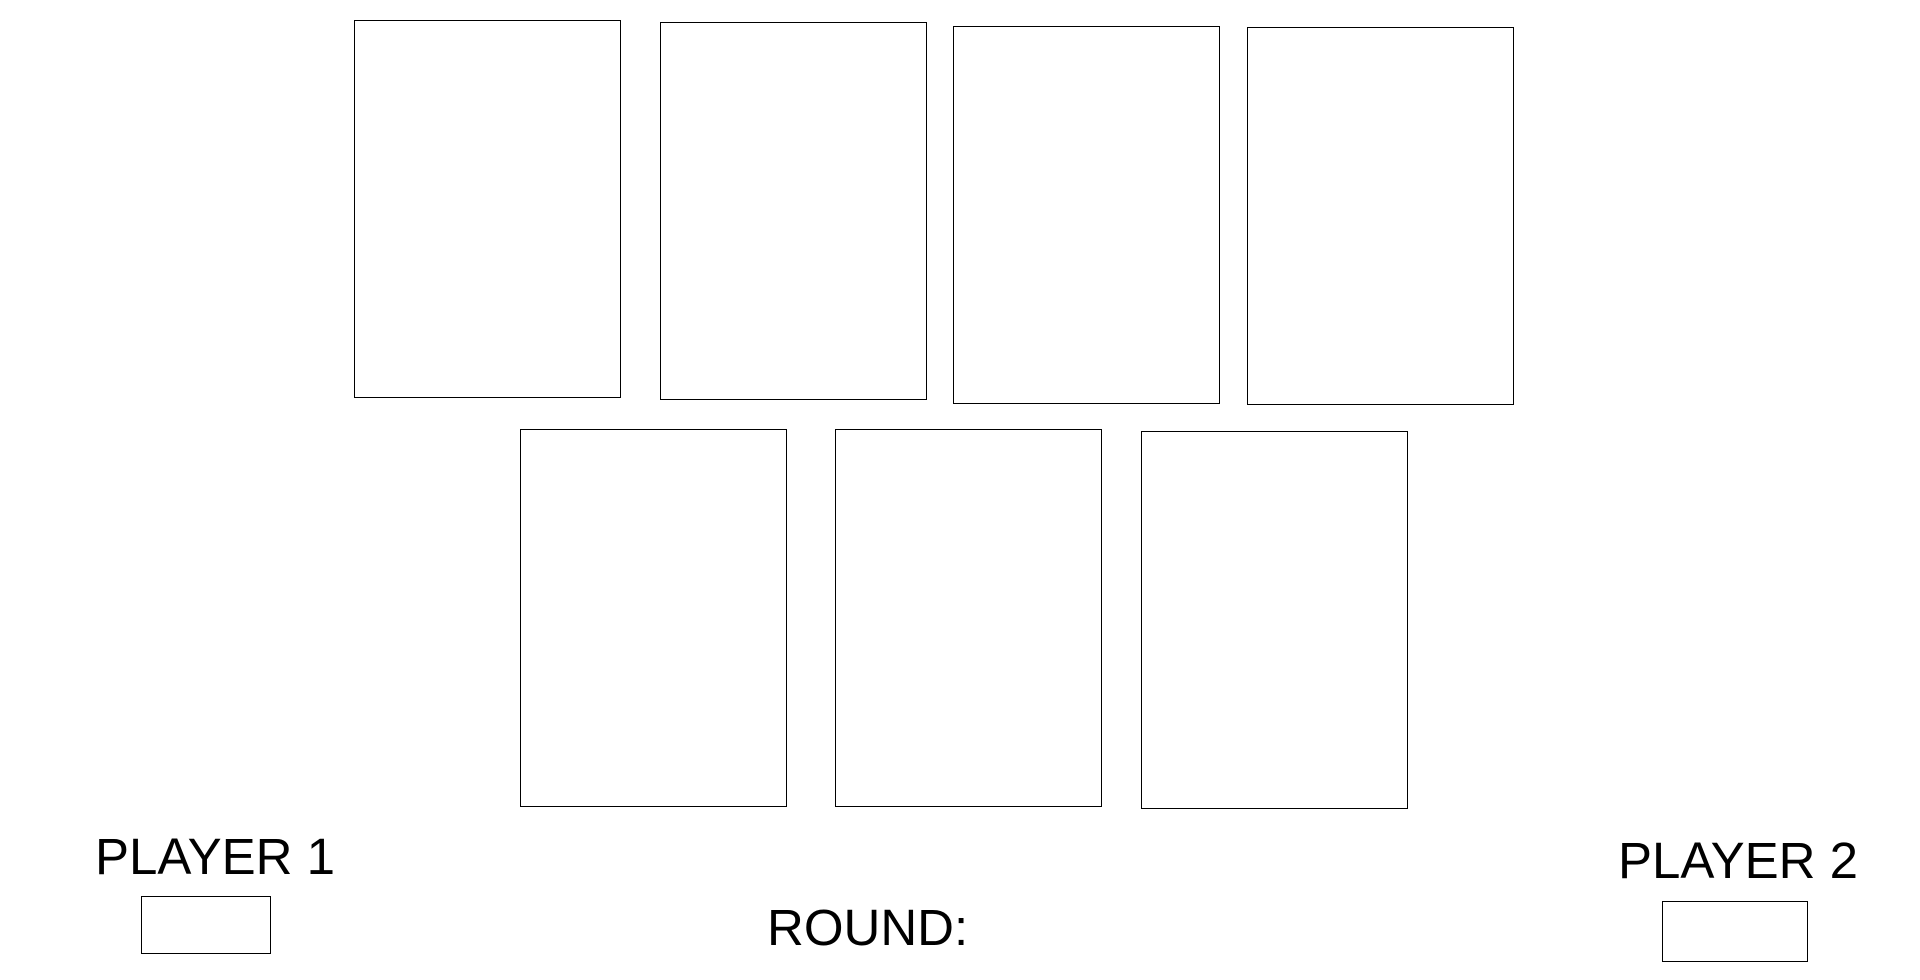 The height and width of the screenshot is (980, 1920). I want to click on round-label: ROUND:, so click(868, 927).